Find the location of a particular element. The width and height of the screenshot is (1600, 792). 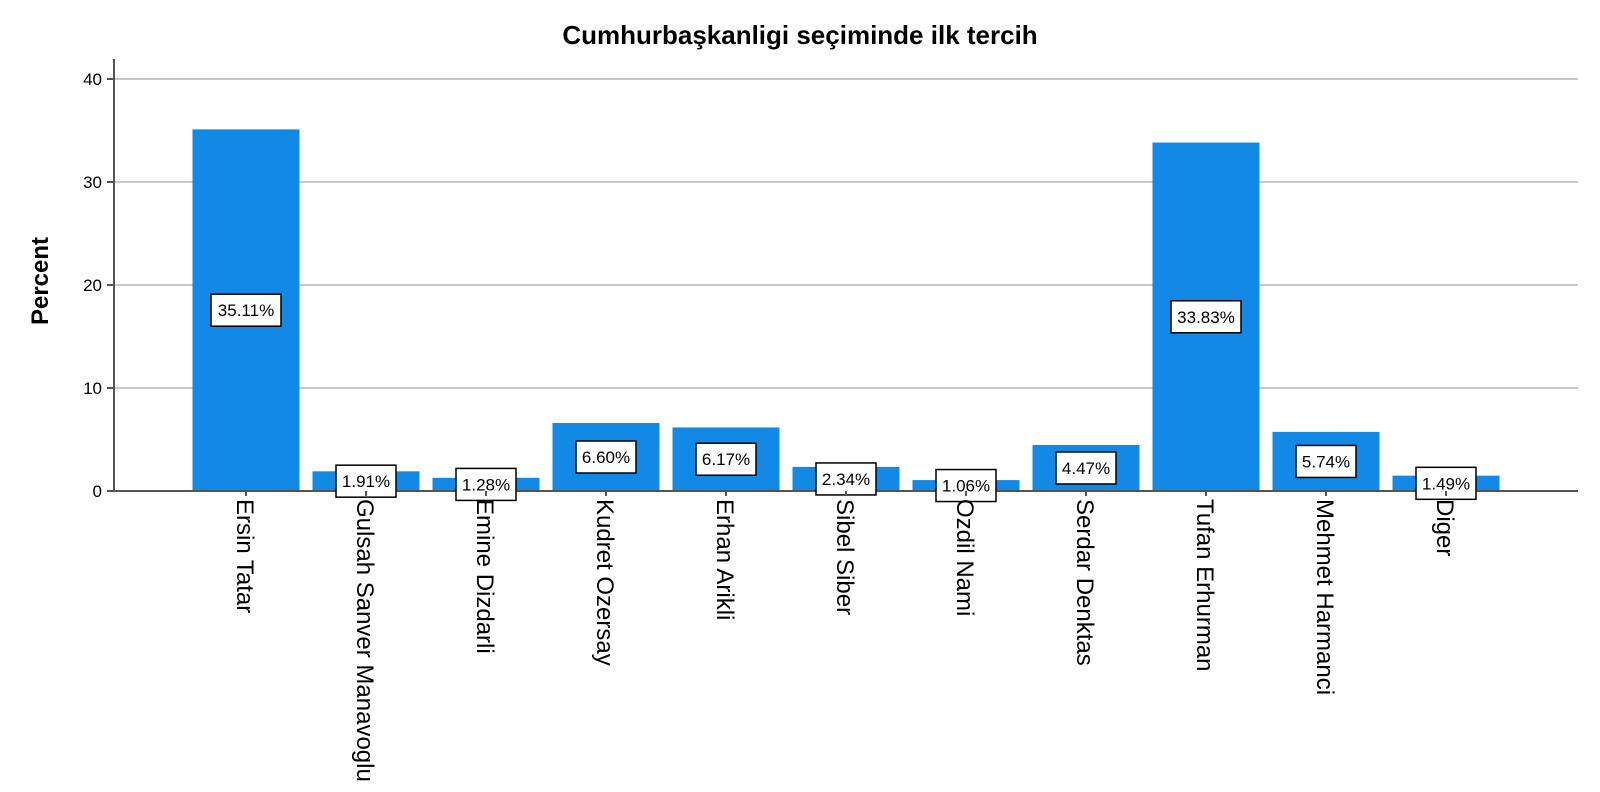

data-label: 6.60% is located at coordinates (606, 457).